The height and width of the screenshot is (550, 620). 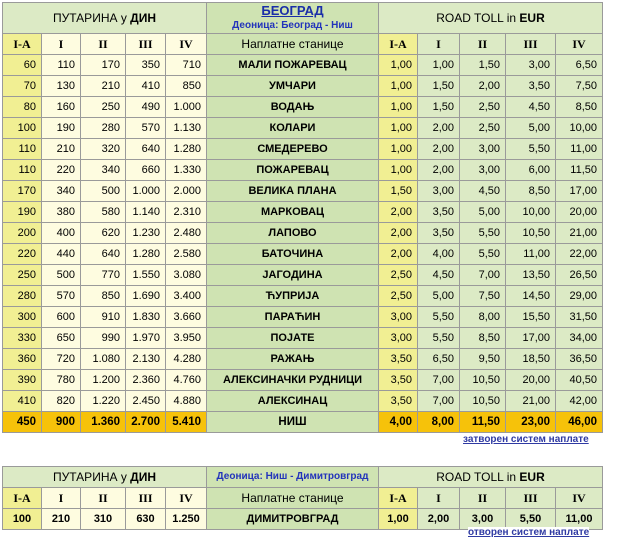 What do you see at coordinates (22, 338) in the screenshot?
I see `din-cell: 330` at bounding box center [22, 338].